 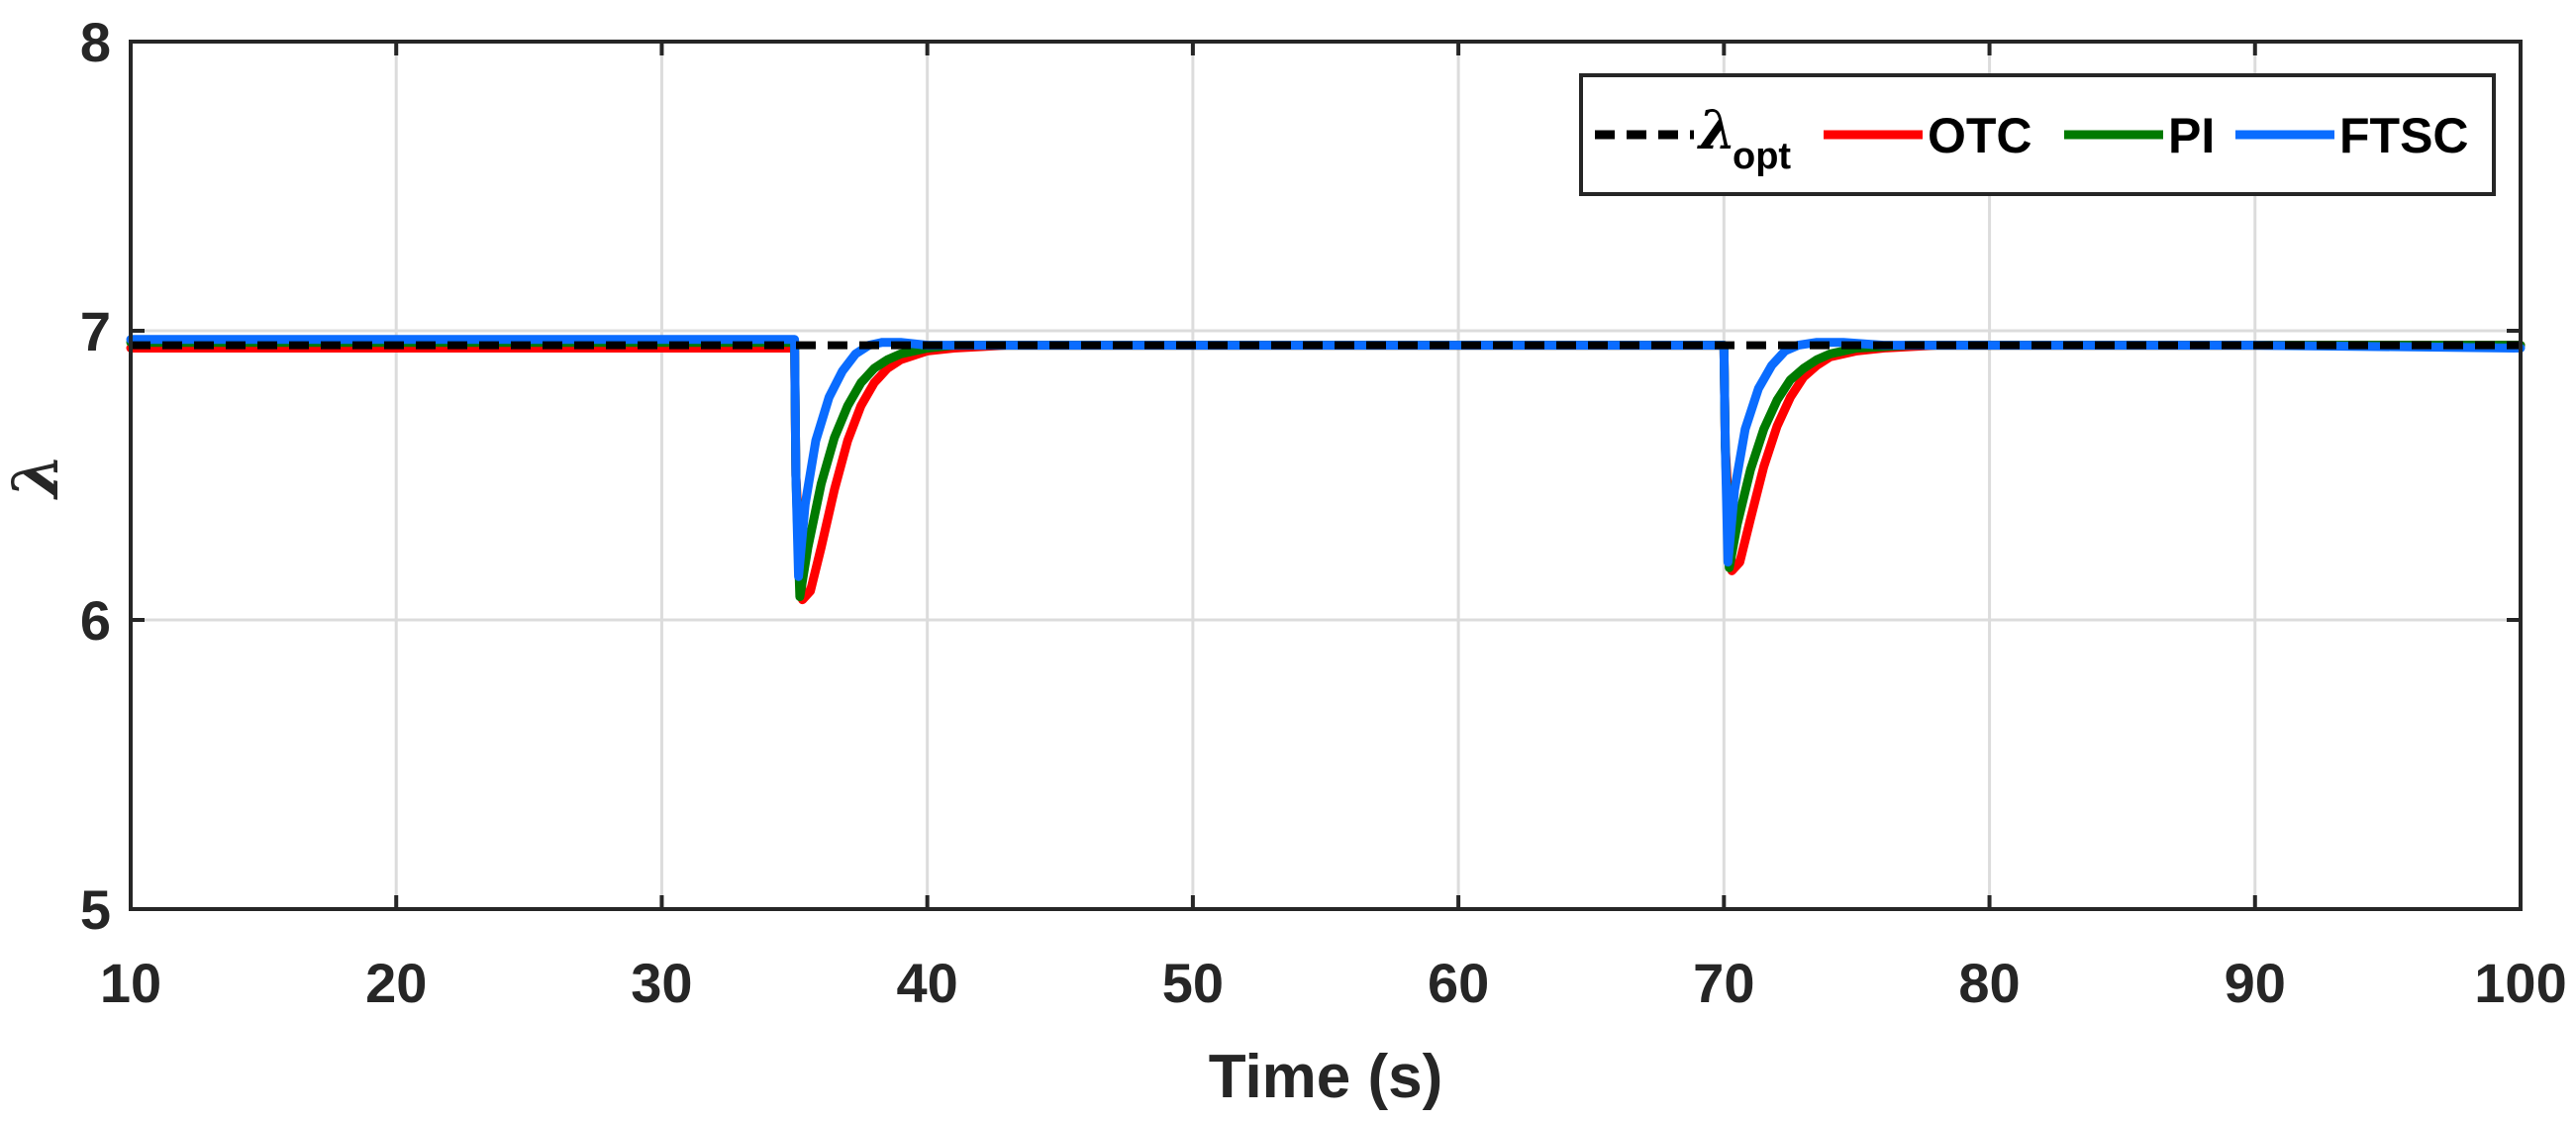 I want to click on x-tick-label: 50, so click(x=1193, y=983).